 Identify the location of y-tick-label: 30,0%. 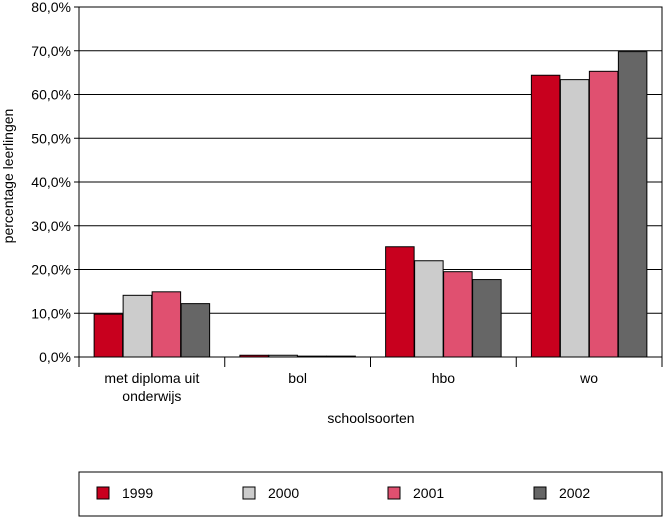
(51, 226).